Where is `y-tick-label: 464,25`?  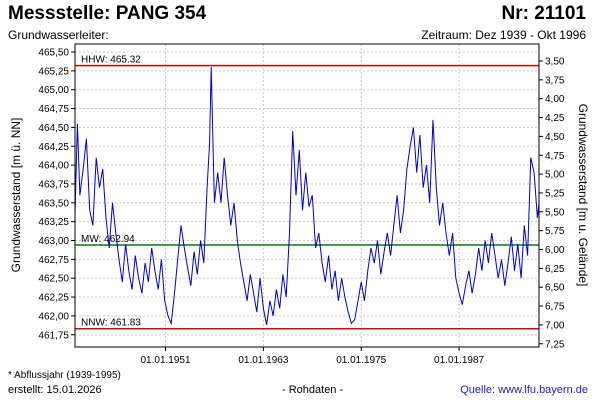
y-tick-label: 464,25 is located at coordinates (53, 147).